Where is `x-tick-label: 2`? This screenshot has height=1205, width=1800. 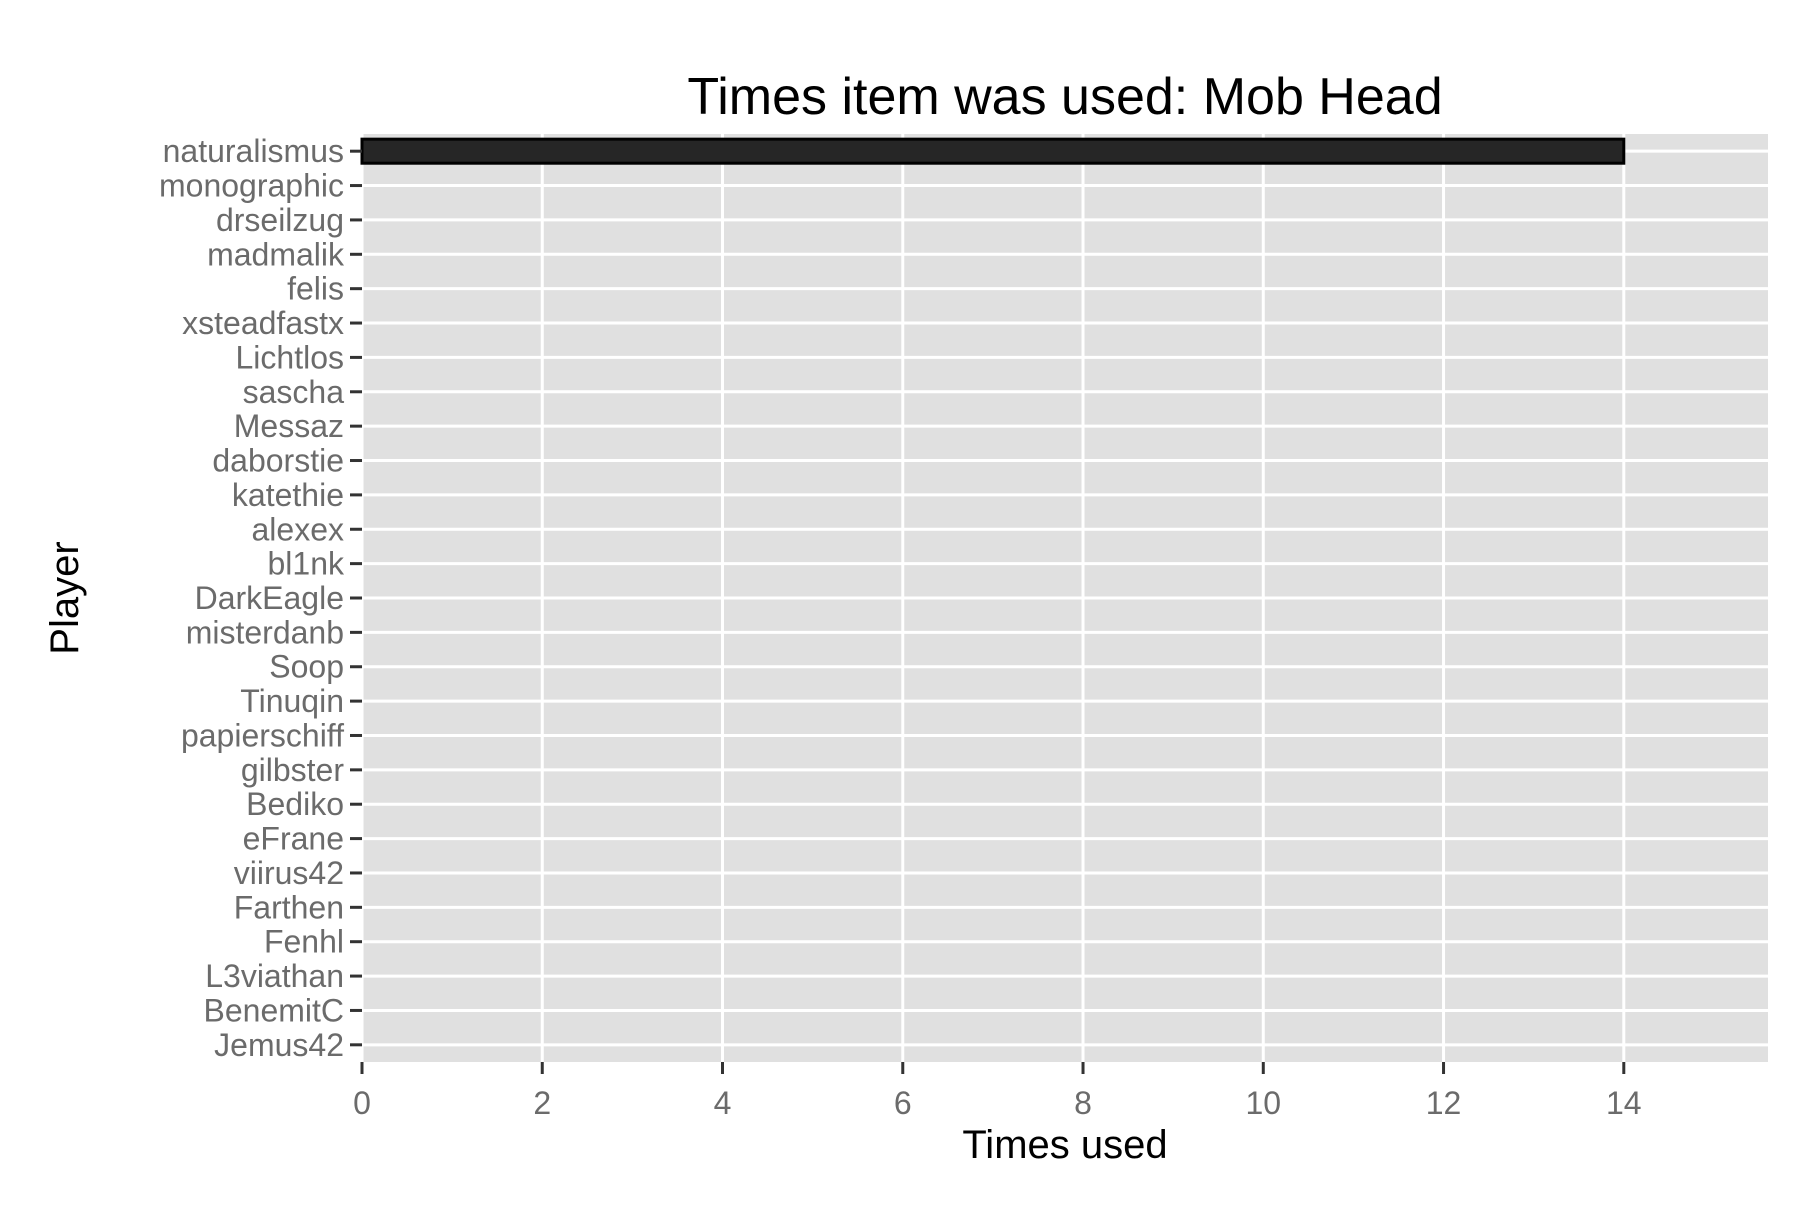 x-tick-label: 2 is located at coordinates (542, 1103).